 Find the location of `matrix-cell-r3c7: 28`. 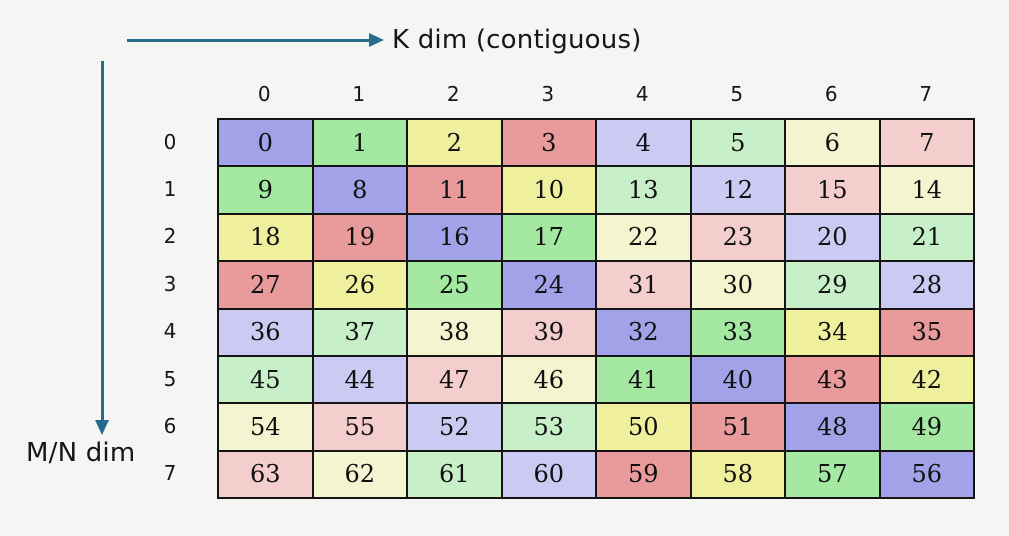

matrix-cell-r3c7: 28 is located at coordinates (926, 285).